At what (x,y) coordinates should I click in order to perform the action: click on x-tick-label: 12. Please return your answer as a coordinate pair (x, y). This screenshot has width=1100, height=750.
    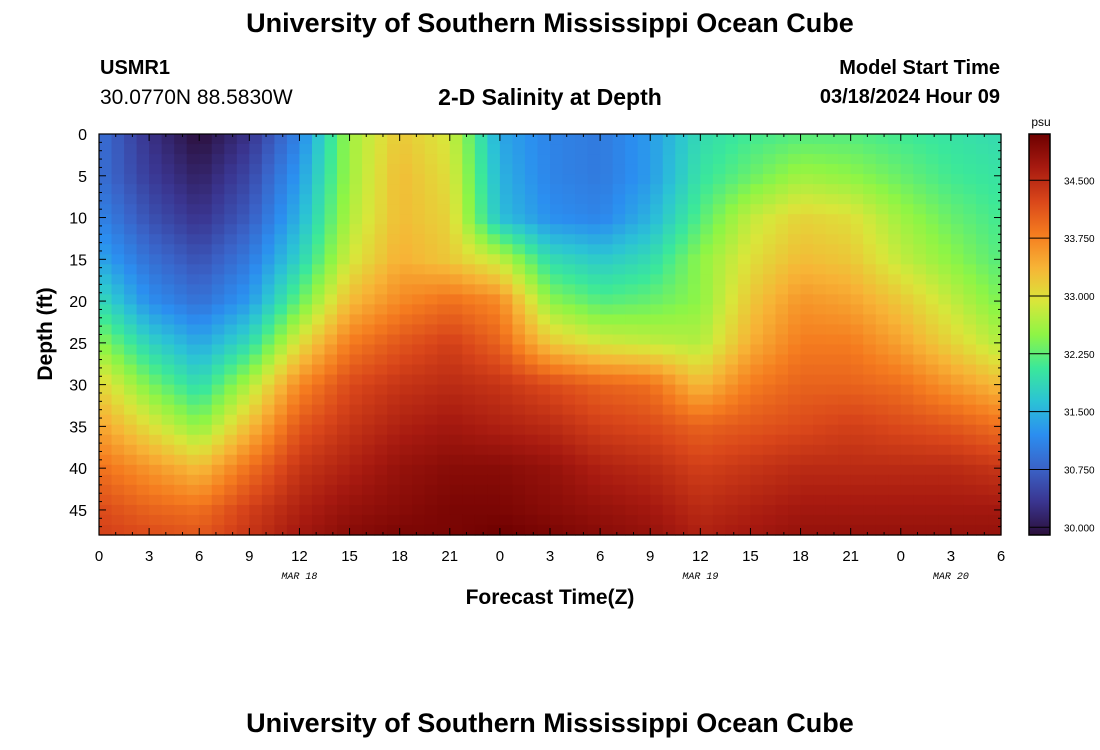
    Looking at the image, I should click on (299, 556).